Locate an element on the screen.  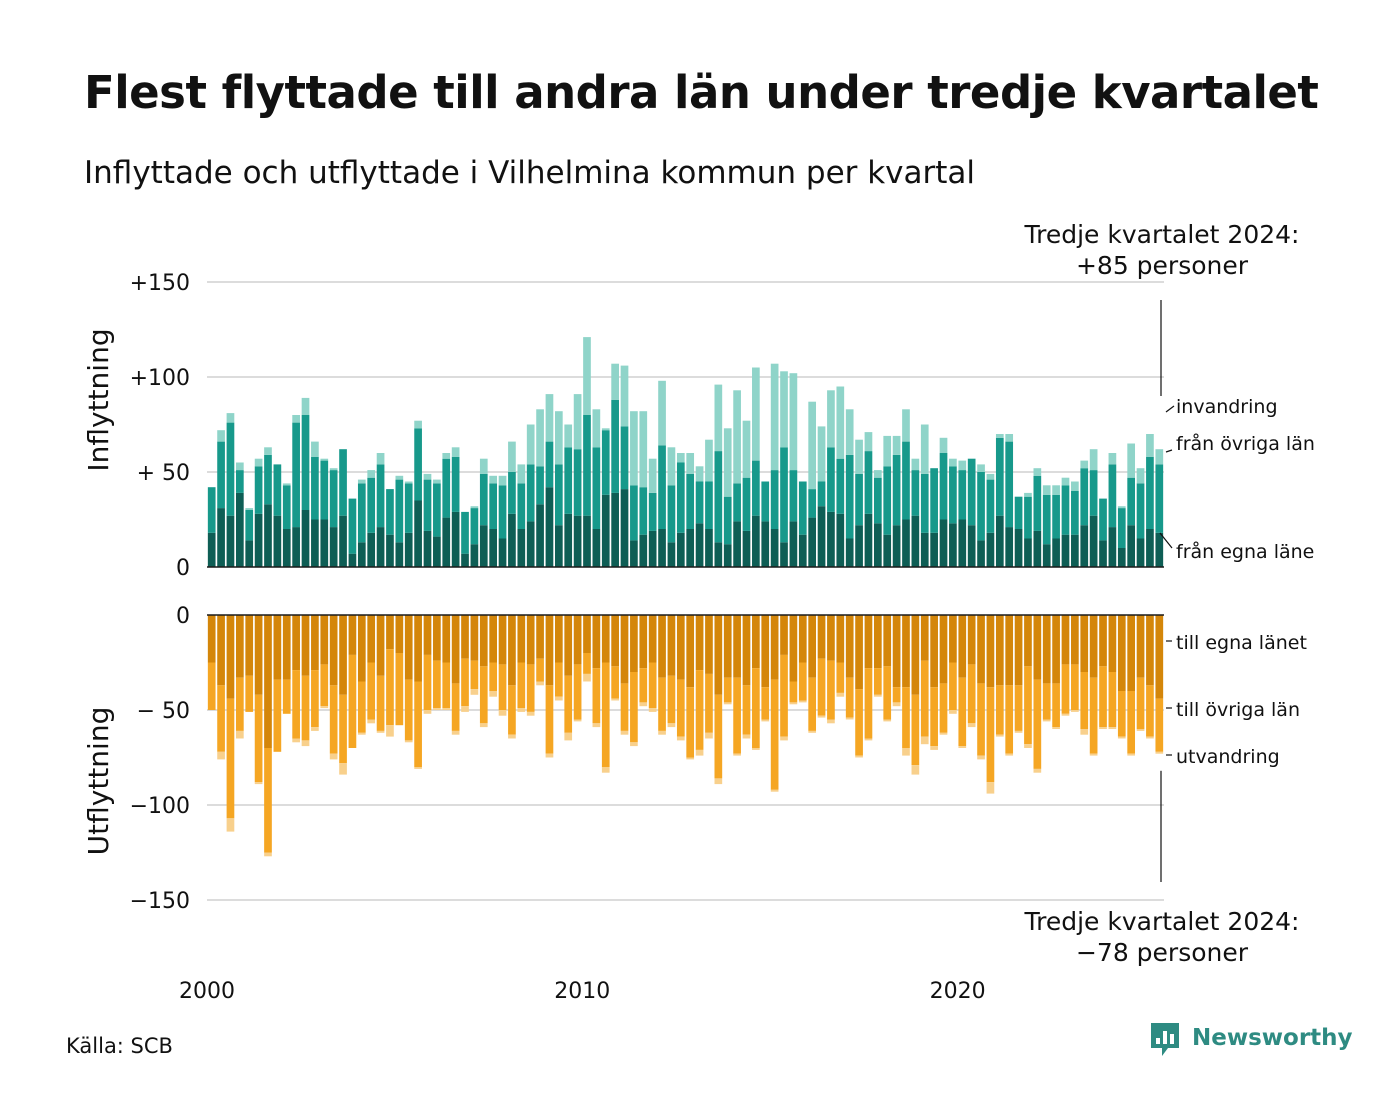
label-leader is located at coordinates (1170, 409).